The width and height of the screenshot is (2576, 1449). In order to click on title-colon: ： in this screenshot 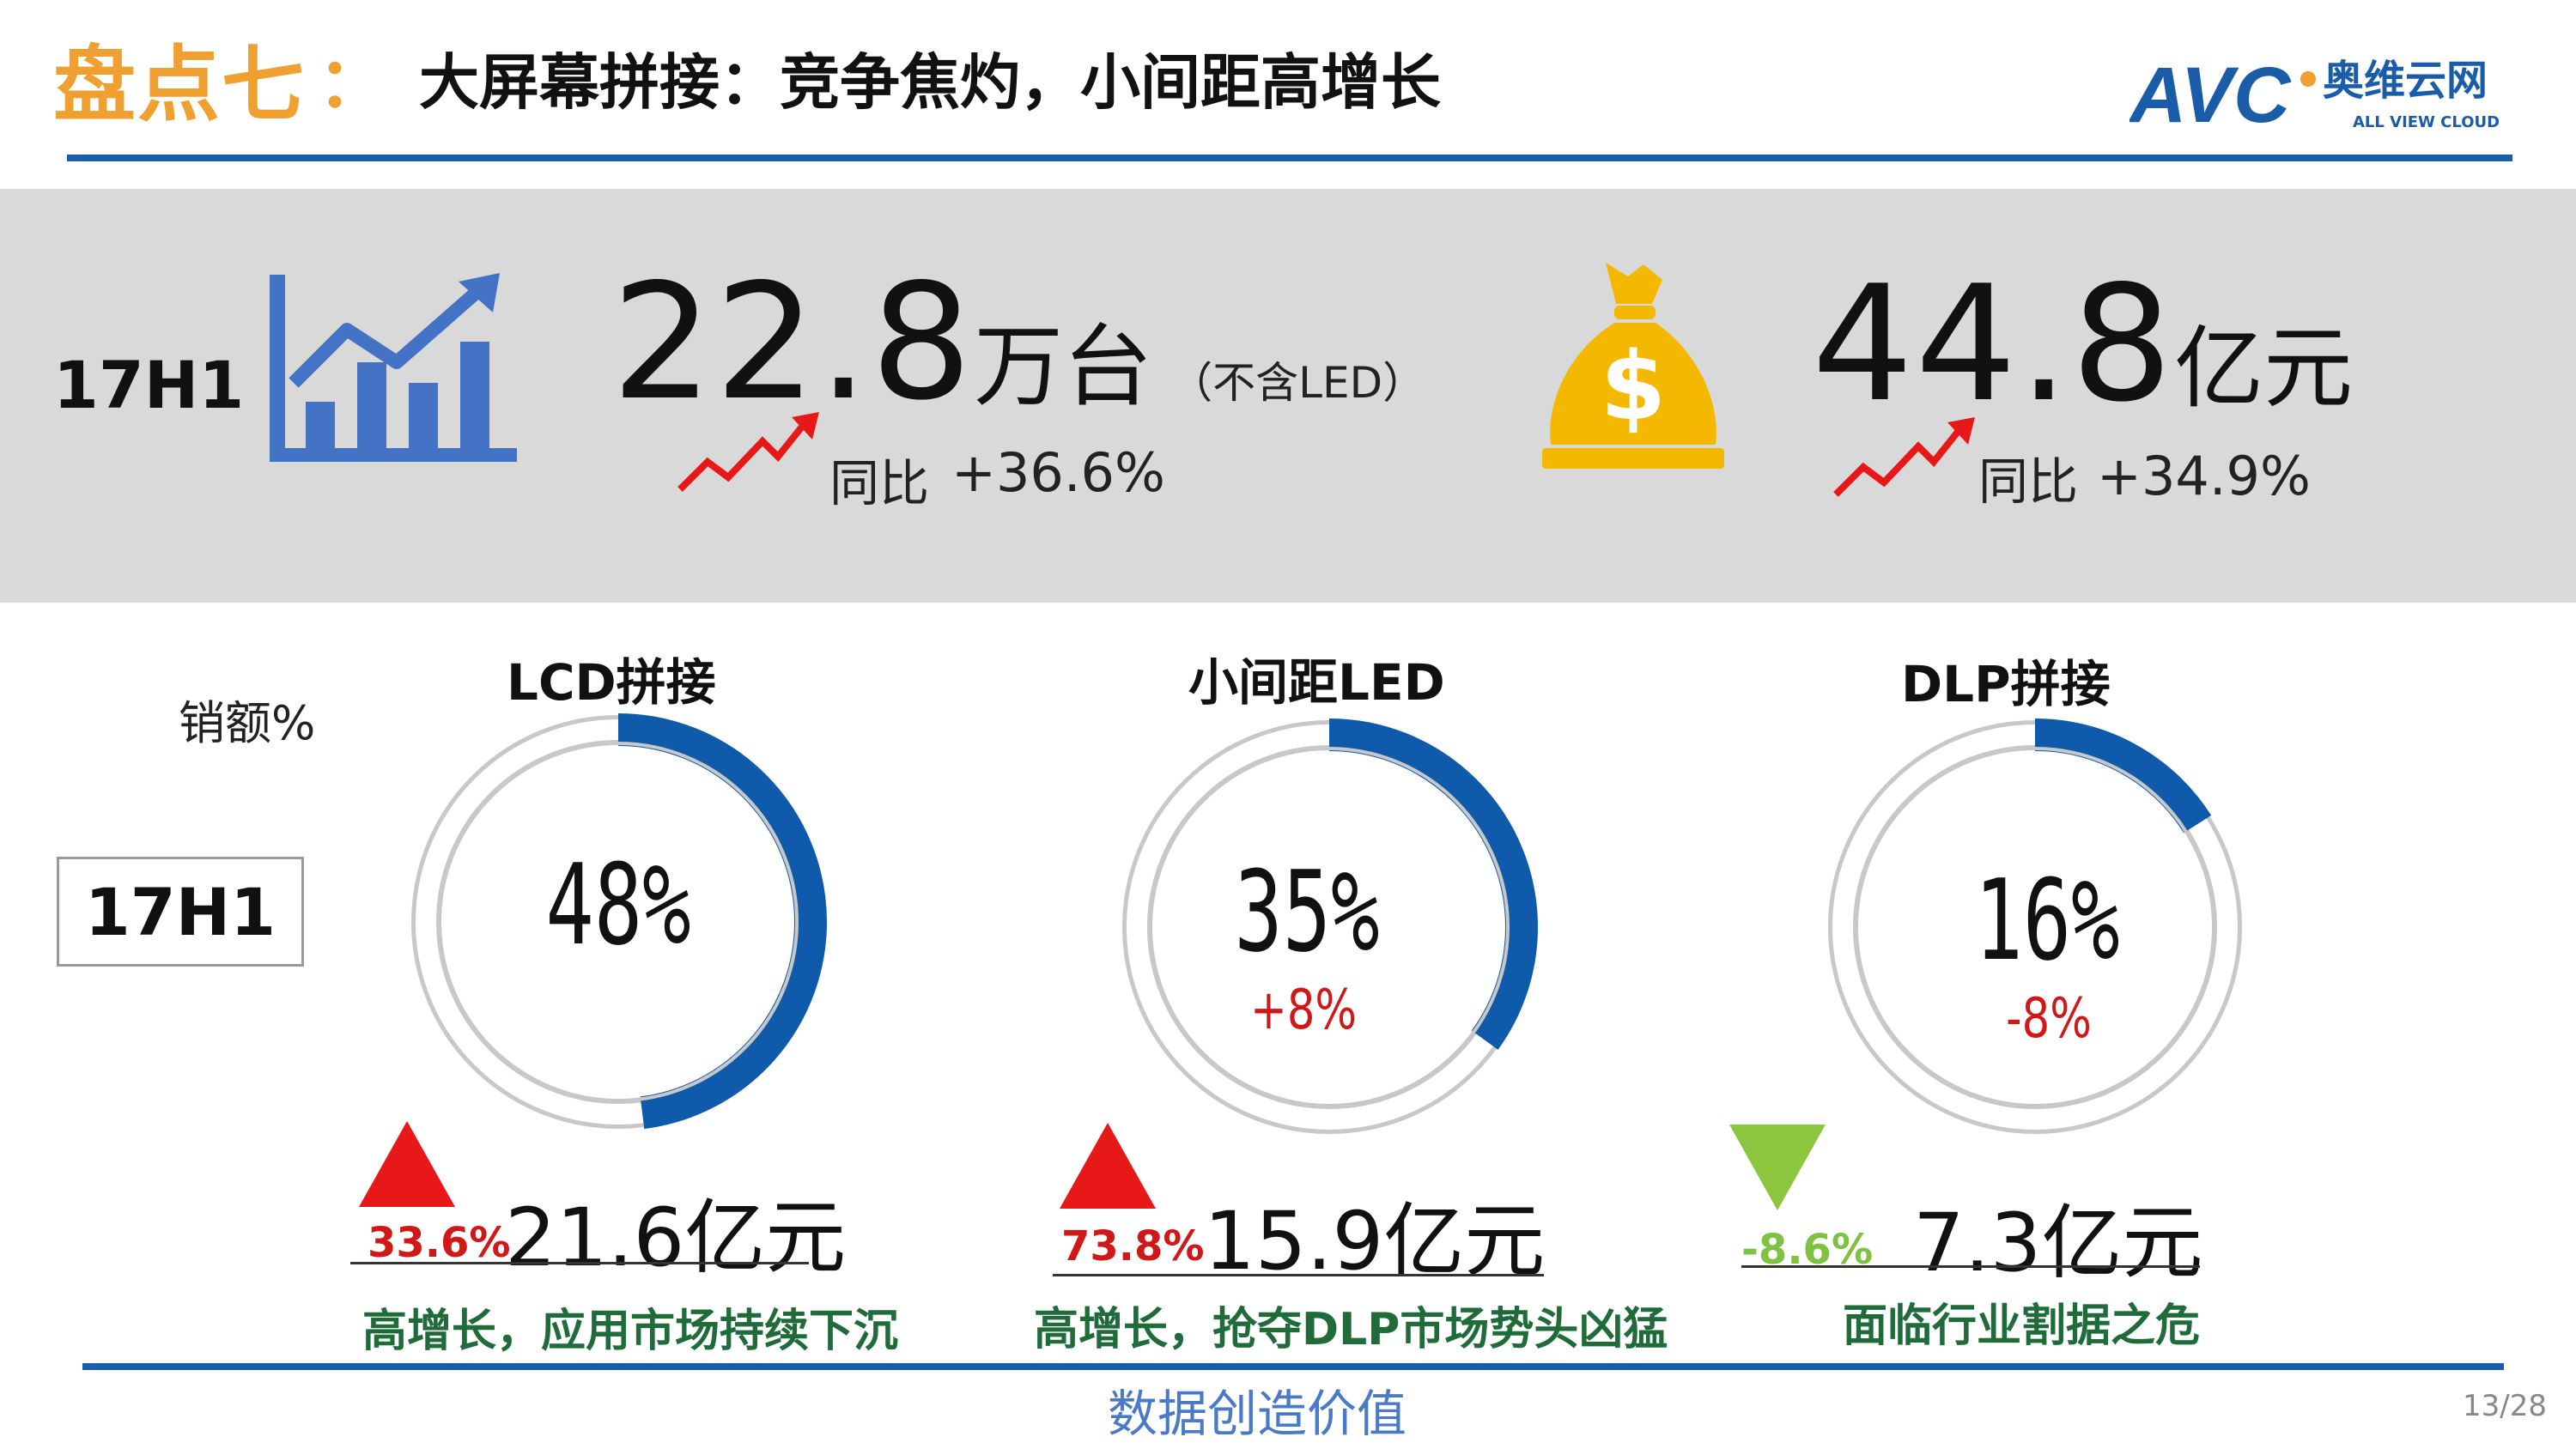, I will do `click(352, 83)`.